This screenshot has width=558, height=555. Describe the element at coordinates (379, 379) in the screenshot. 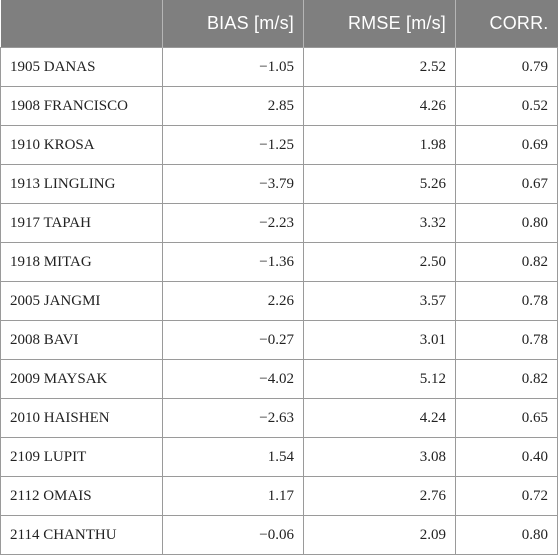

I see `rmse-cell: 5.12` at that location.